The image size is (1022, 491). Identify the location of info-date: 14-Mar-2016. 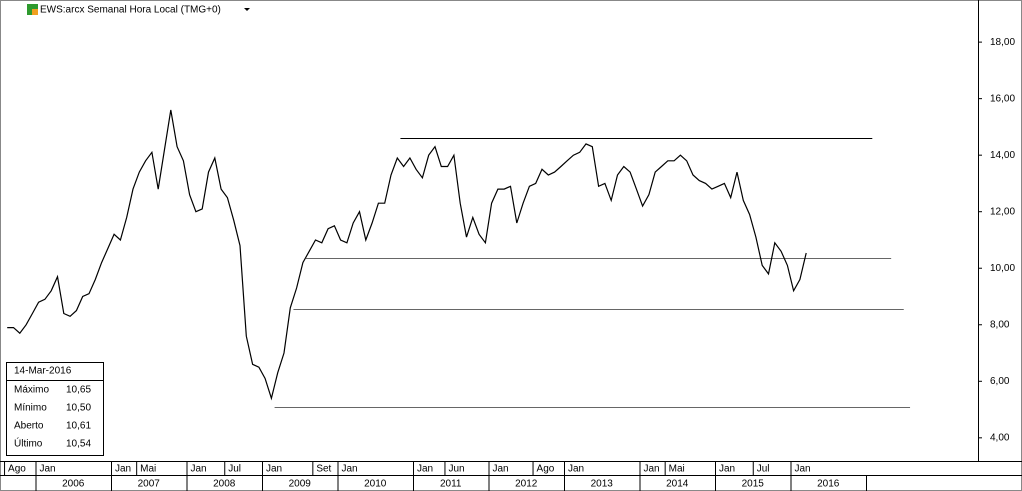
(43, 371).